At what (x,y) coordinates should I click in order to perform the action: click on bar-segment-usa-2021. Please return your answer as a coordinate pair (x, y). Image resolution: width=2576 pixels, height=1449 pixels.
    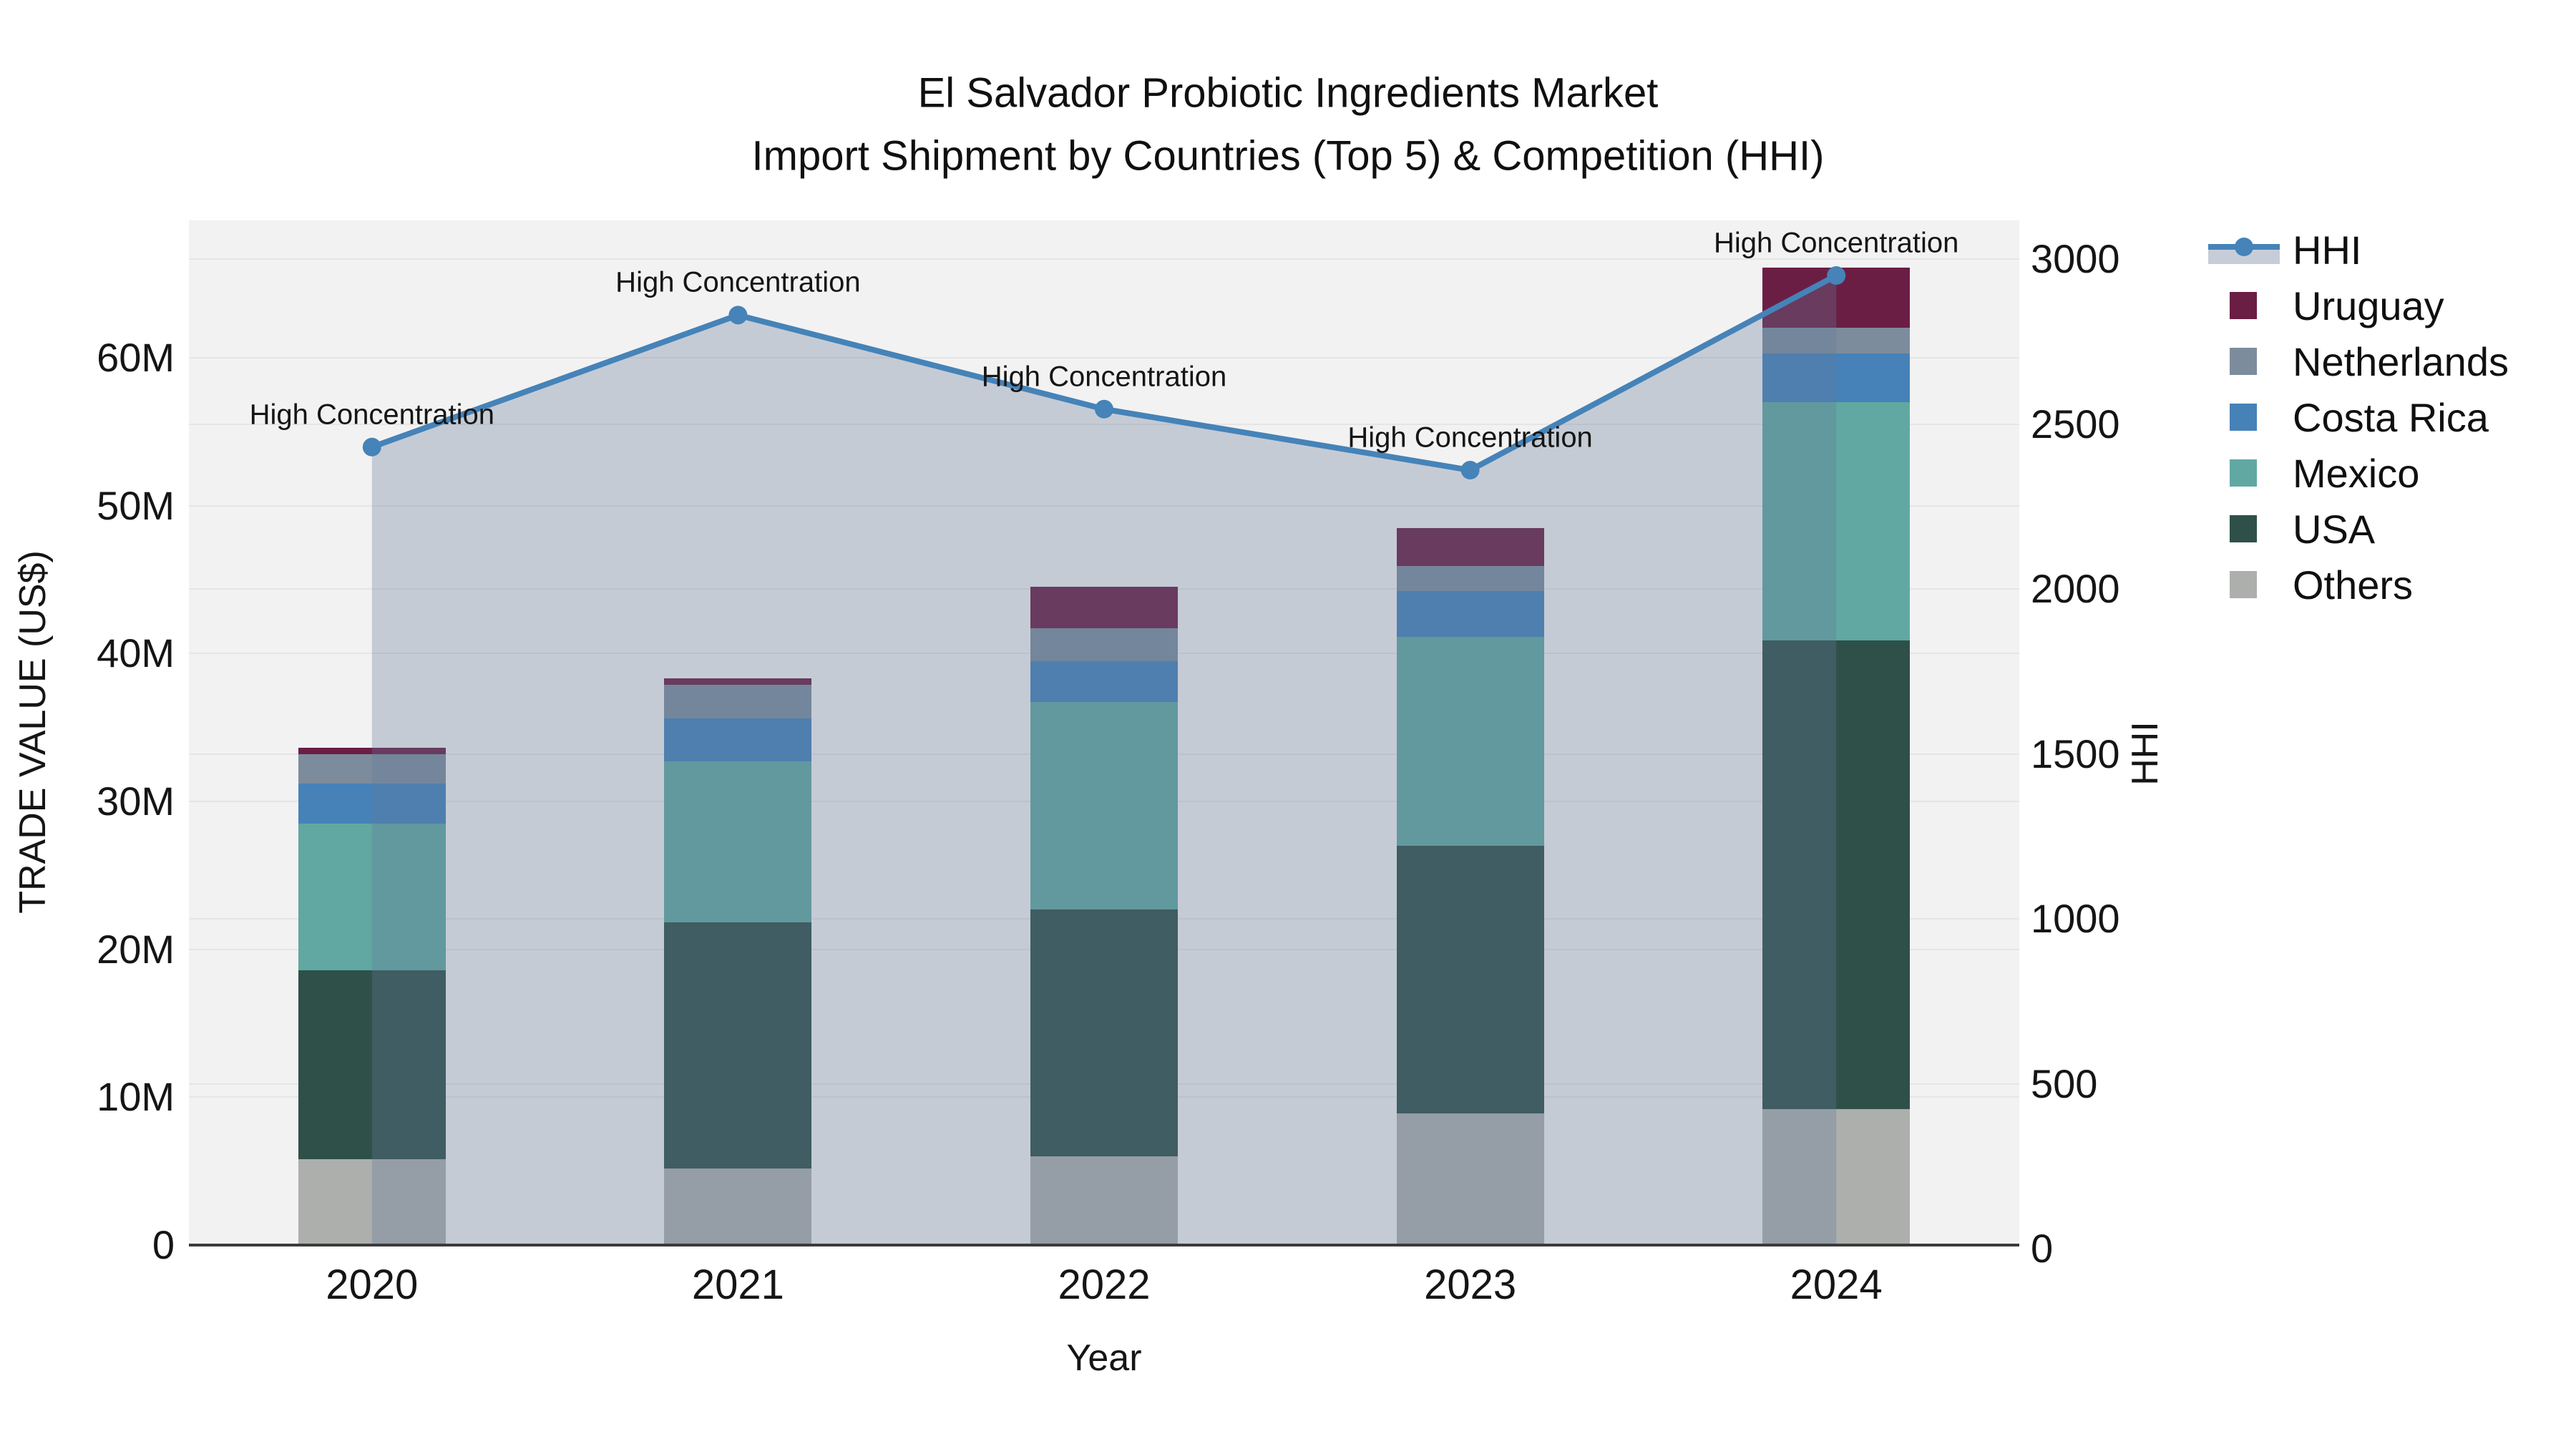
    Looking at the image, I should click on (738, 1045).